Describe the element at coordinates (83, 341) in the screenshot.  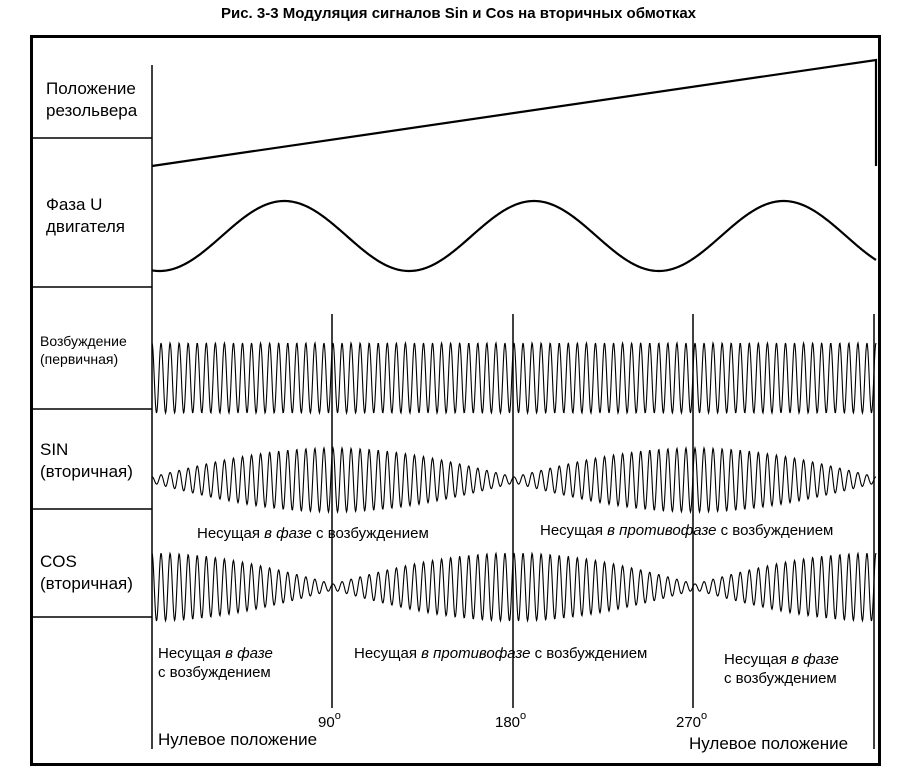
I see `excitation-label-1: Возбуждение` at that location.